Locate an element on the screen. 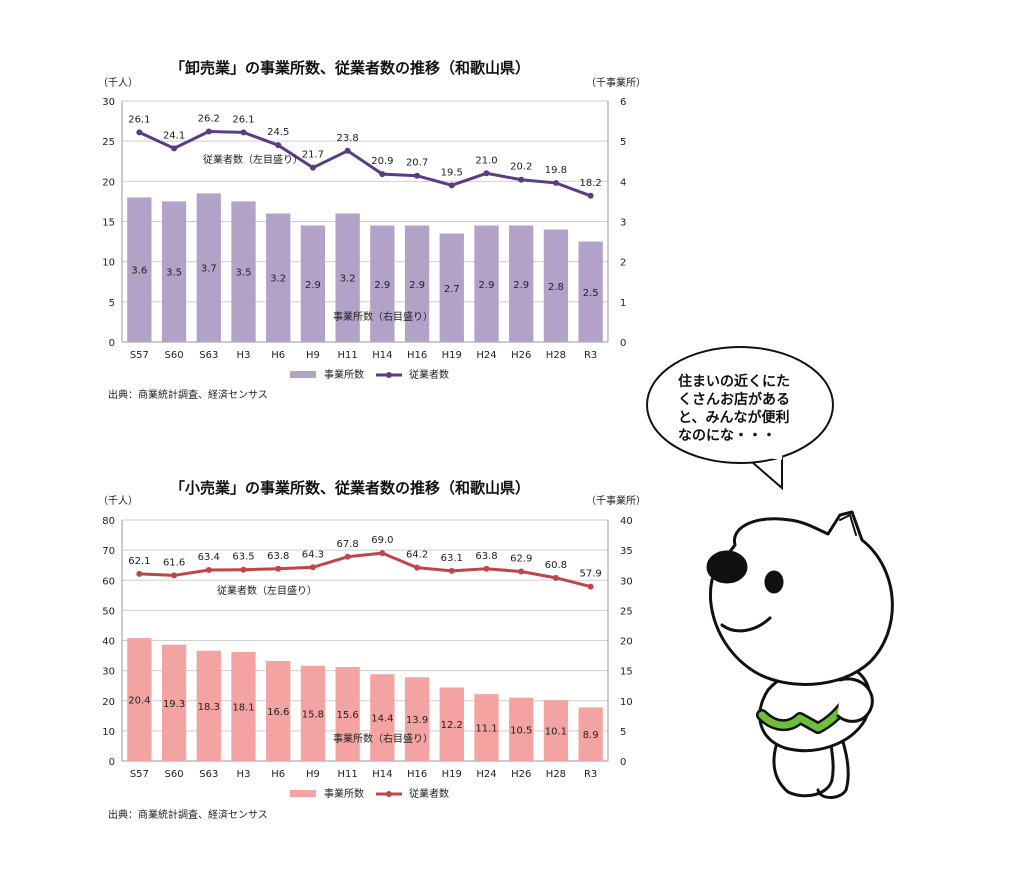 The height and width of the screenshot is (880, 1024). speech-bubble-line-4: なのにな・・・ is located at coordinates (727, 436).